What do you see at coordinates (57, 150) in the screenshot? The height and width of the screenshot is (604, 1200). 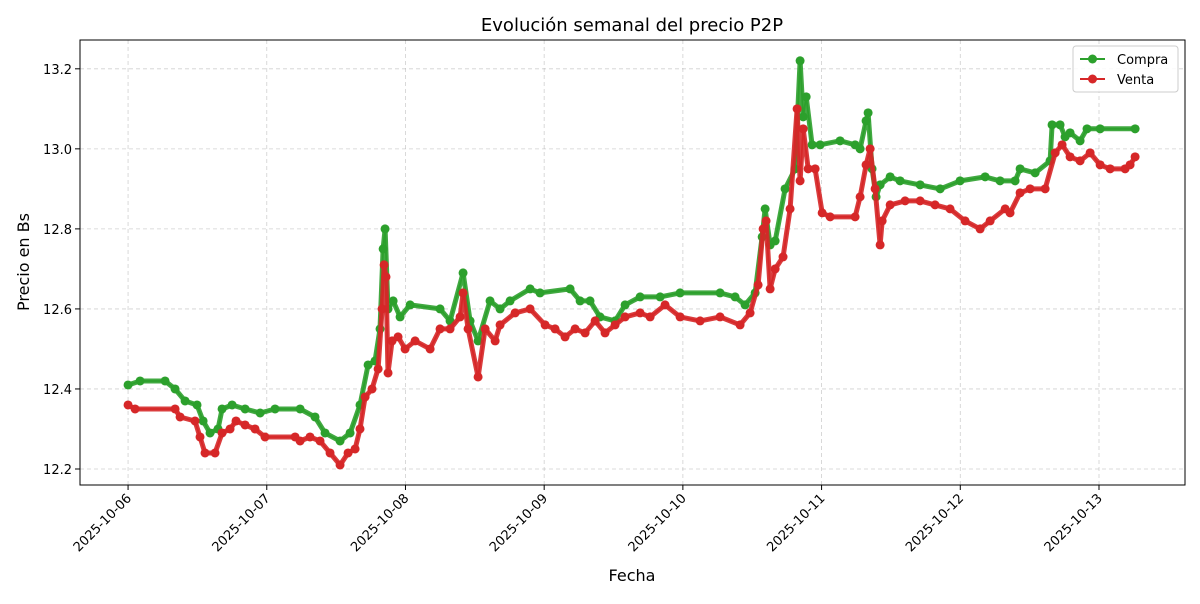 I see `y-tick-label: 13.0` at bounding box center [57, 150].